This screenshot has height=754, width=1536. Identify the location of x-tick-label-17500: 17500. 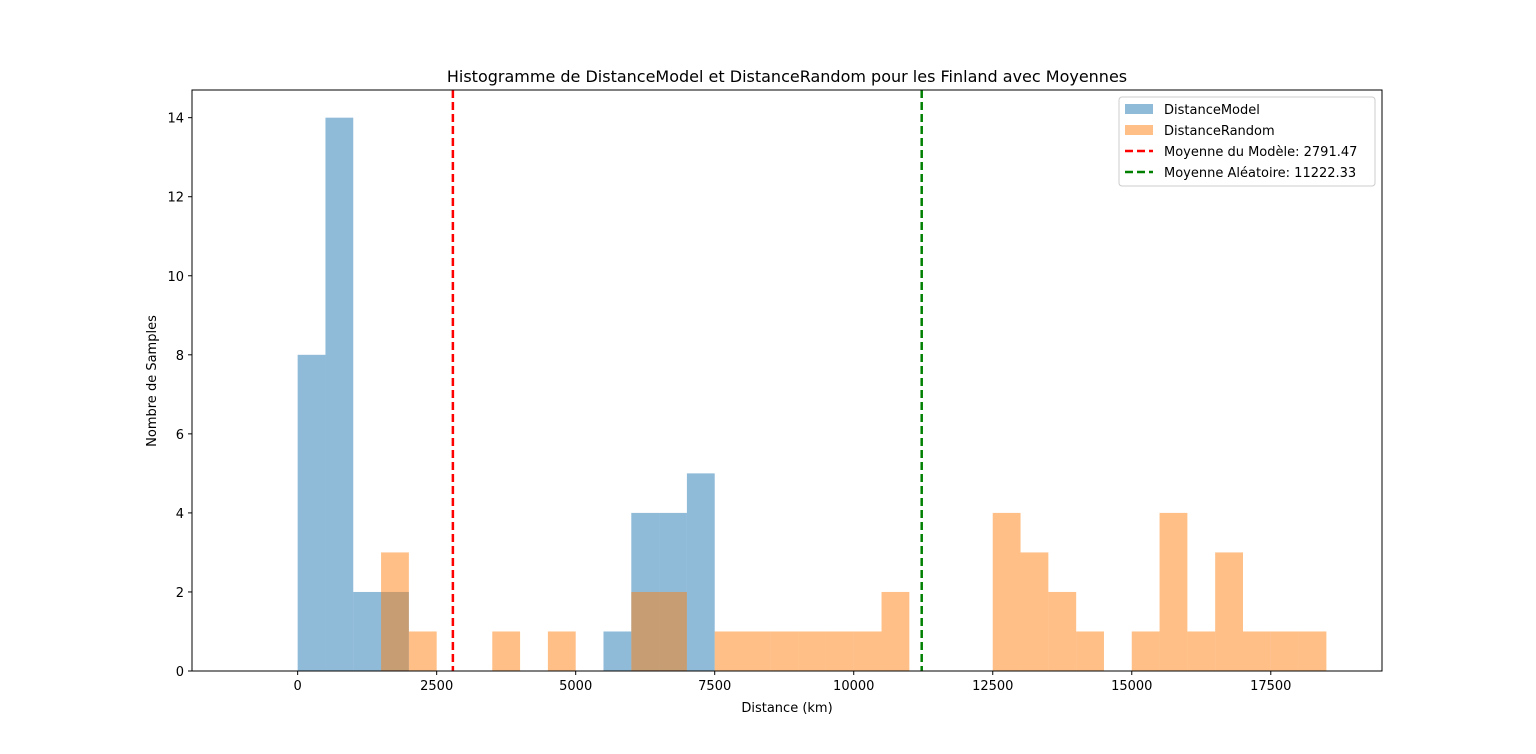
(1270, 686).